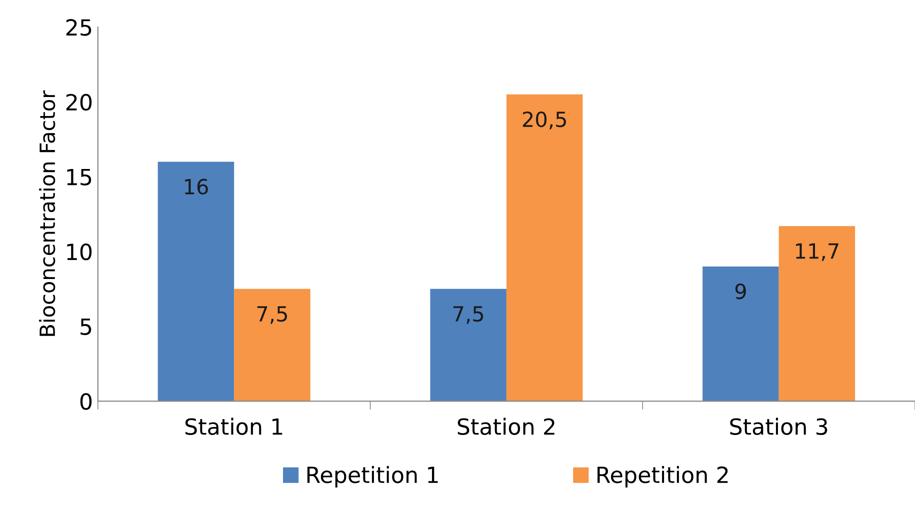 The height and width of the screenshot is (511, 915). What do you see at coordinates (233, 427) in the screenshot?
I see `x-tick-label: Station 1` at bounding box center [233, 427].